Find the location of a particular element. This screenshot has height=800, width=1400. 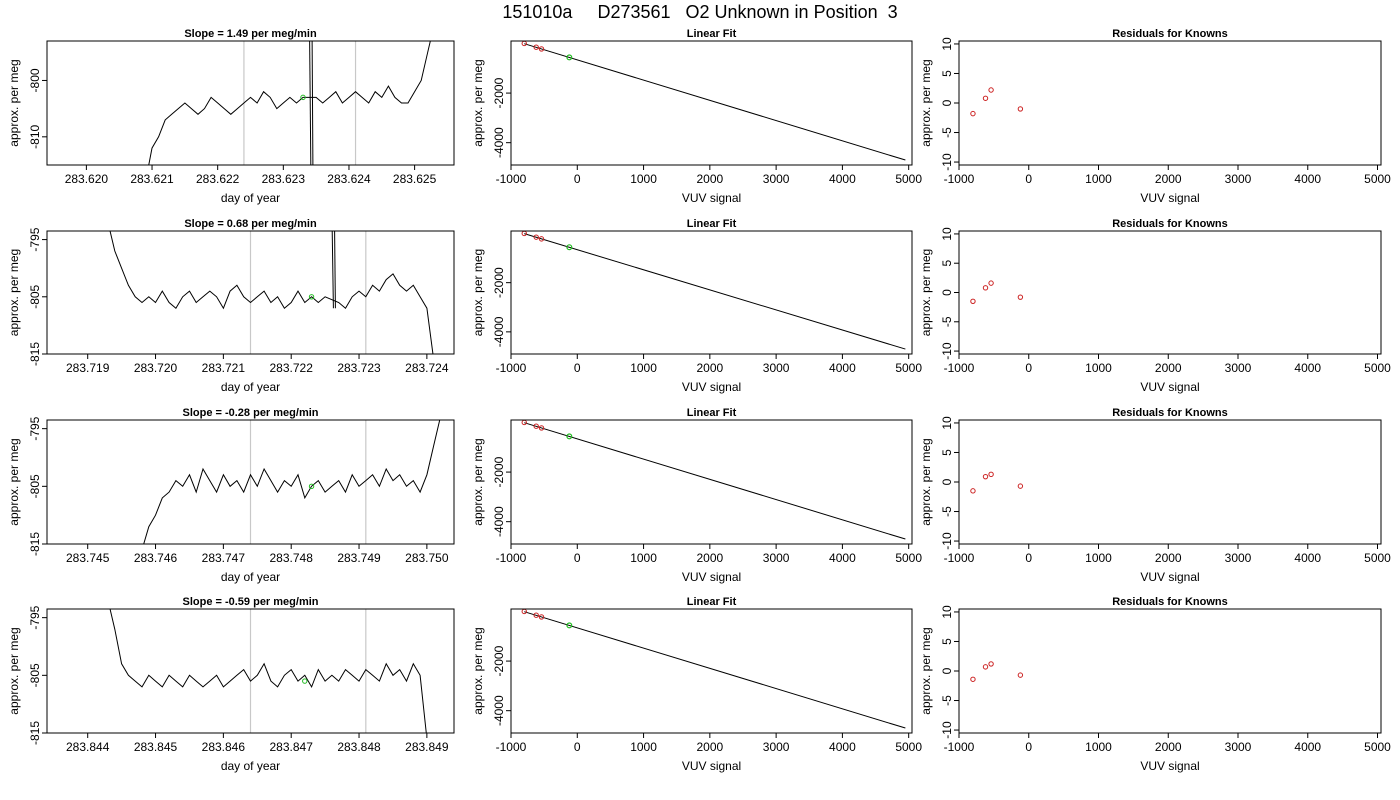

y-tick-label: -795 is located at coordinates (35, 617).